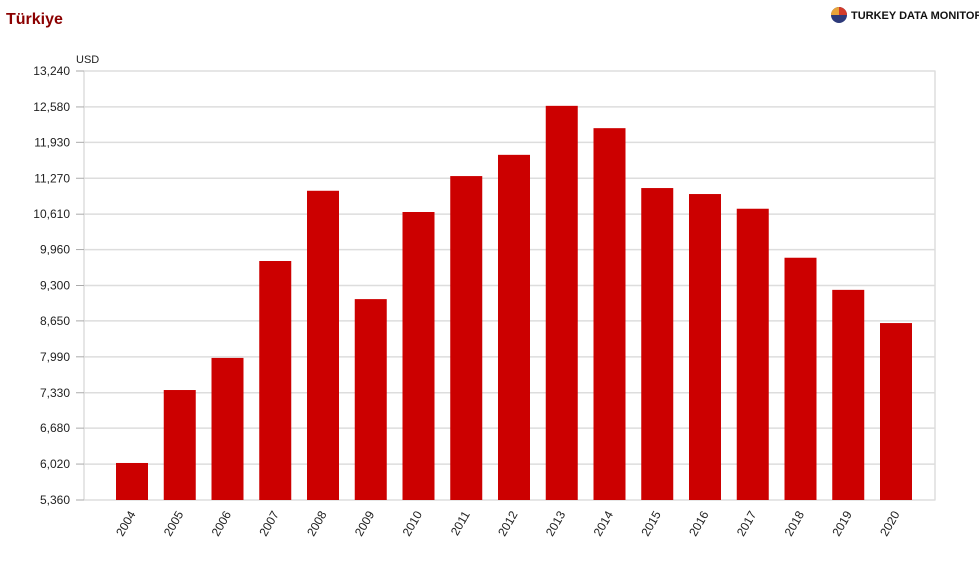 The image size is (979, 575). Describe the element at coordinates (890, 523) in the screenshot. I see `x-tick-label: 2020` at that location.